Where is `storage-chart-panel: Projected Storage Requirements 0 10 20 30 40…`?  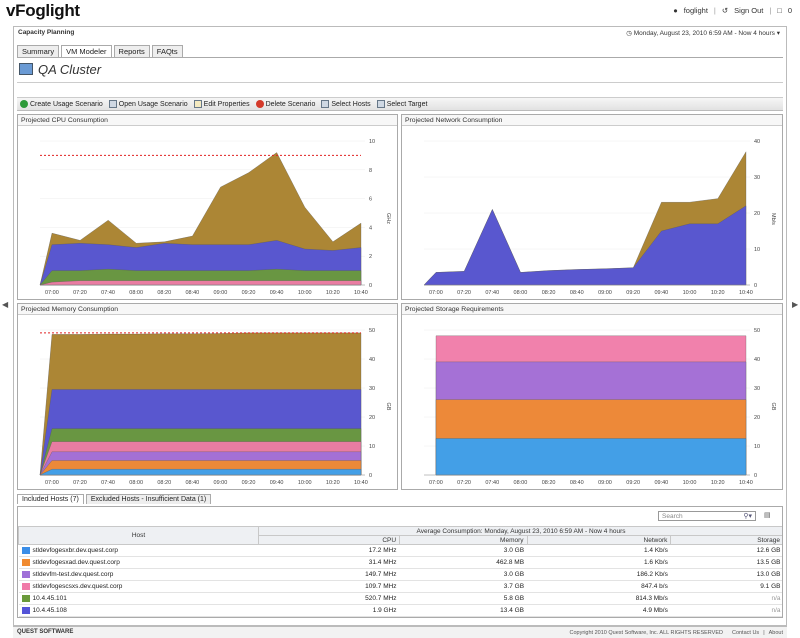 storage-chart-panel: Projected Storage Requirements 0 10 20 30 40… is located at coordinates (592, 396).